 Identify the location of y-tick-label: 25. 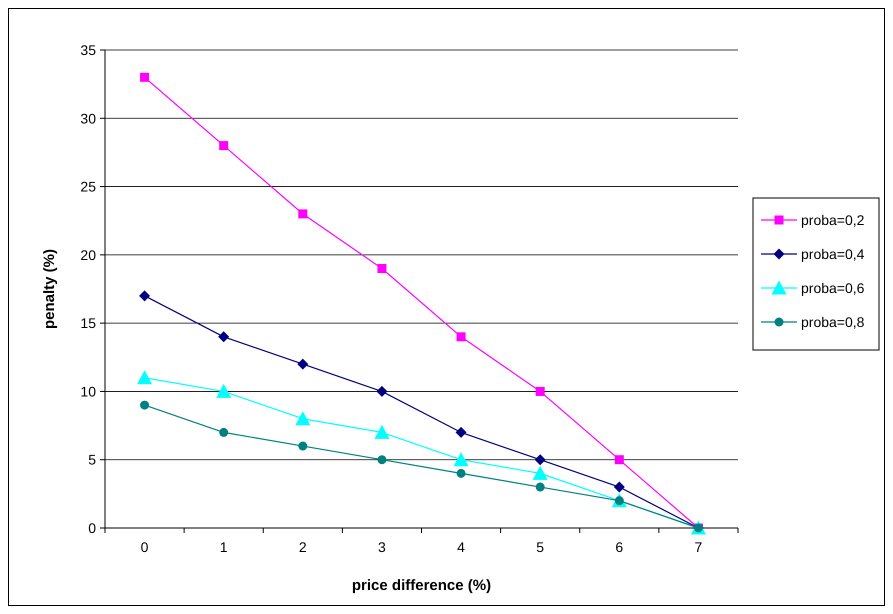
(88, 186).